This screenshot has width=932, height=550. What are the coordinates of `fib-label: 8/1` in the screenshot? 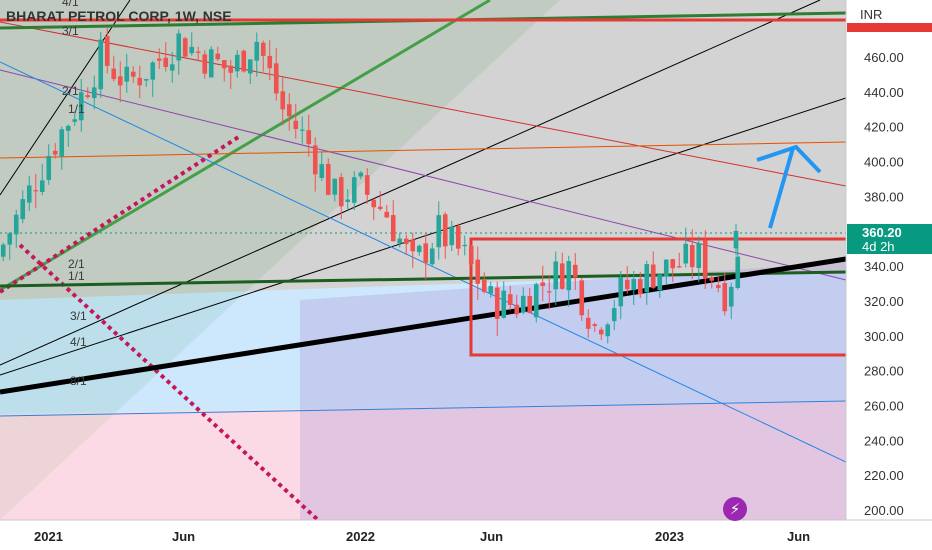 It's located at (78, 381).